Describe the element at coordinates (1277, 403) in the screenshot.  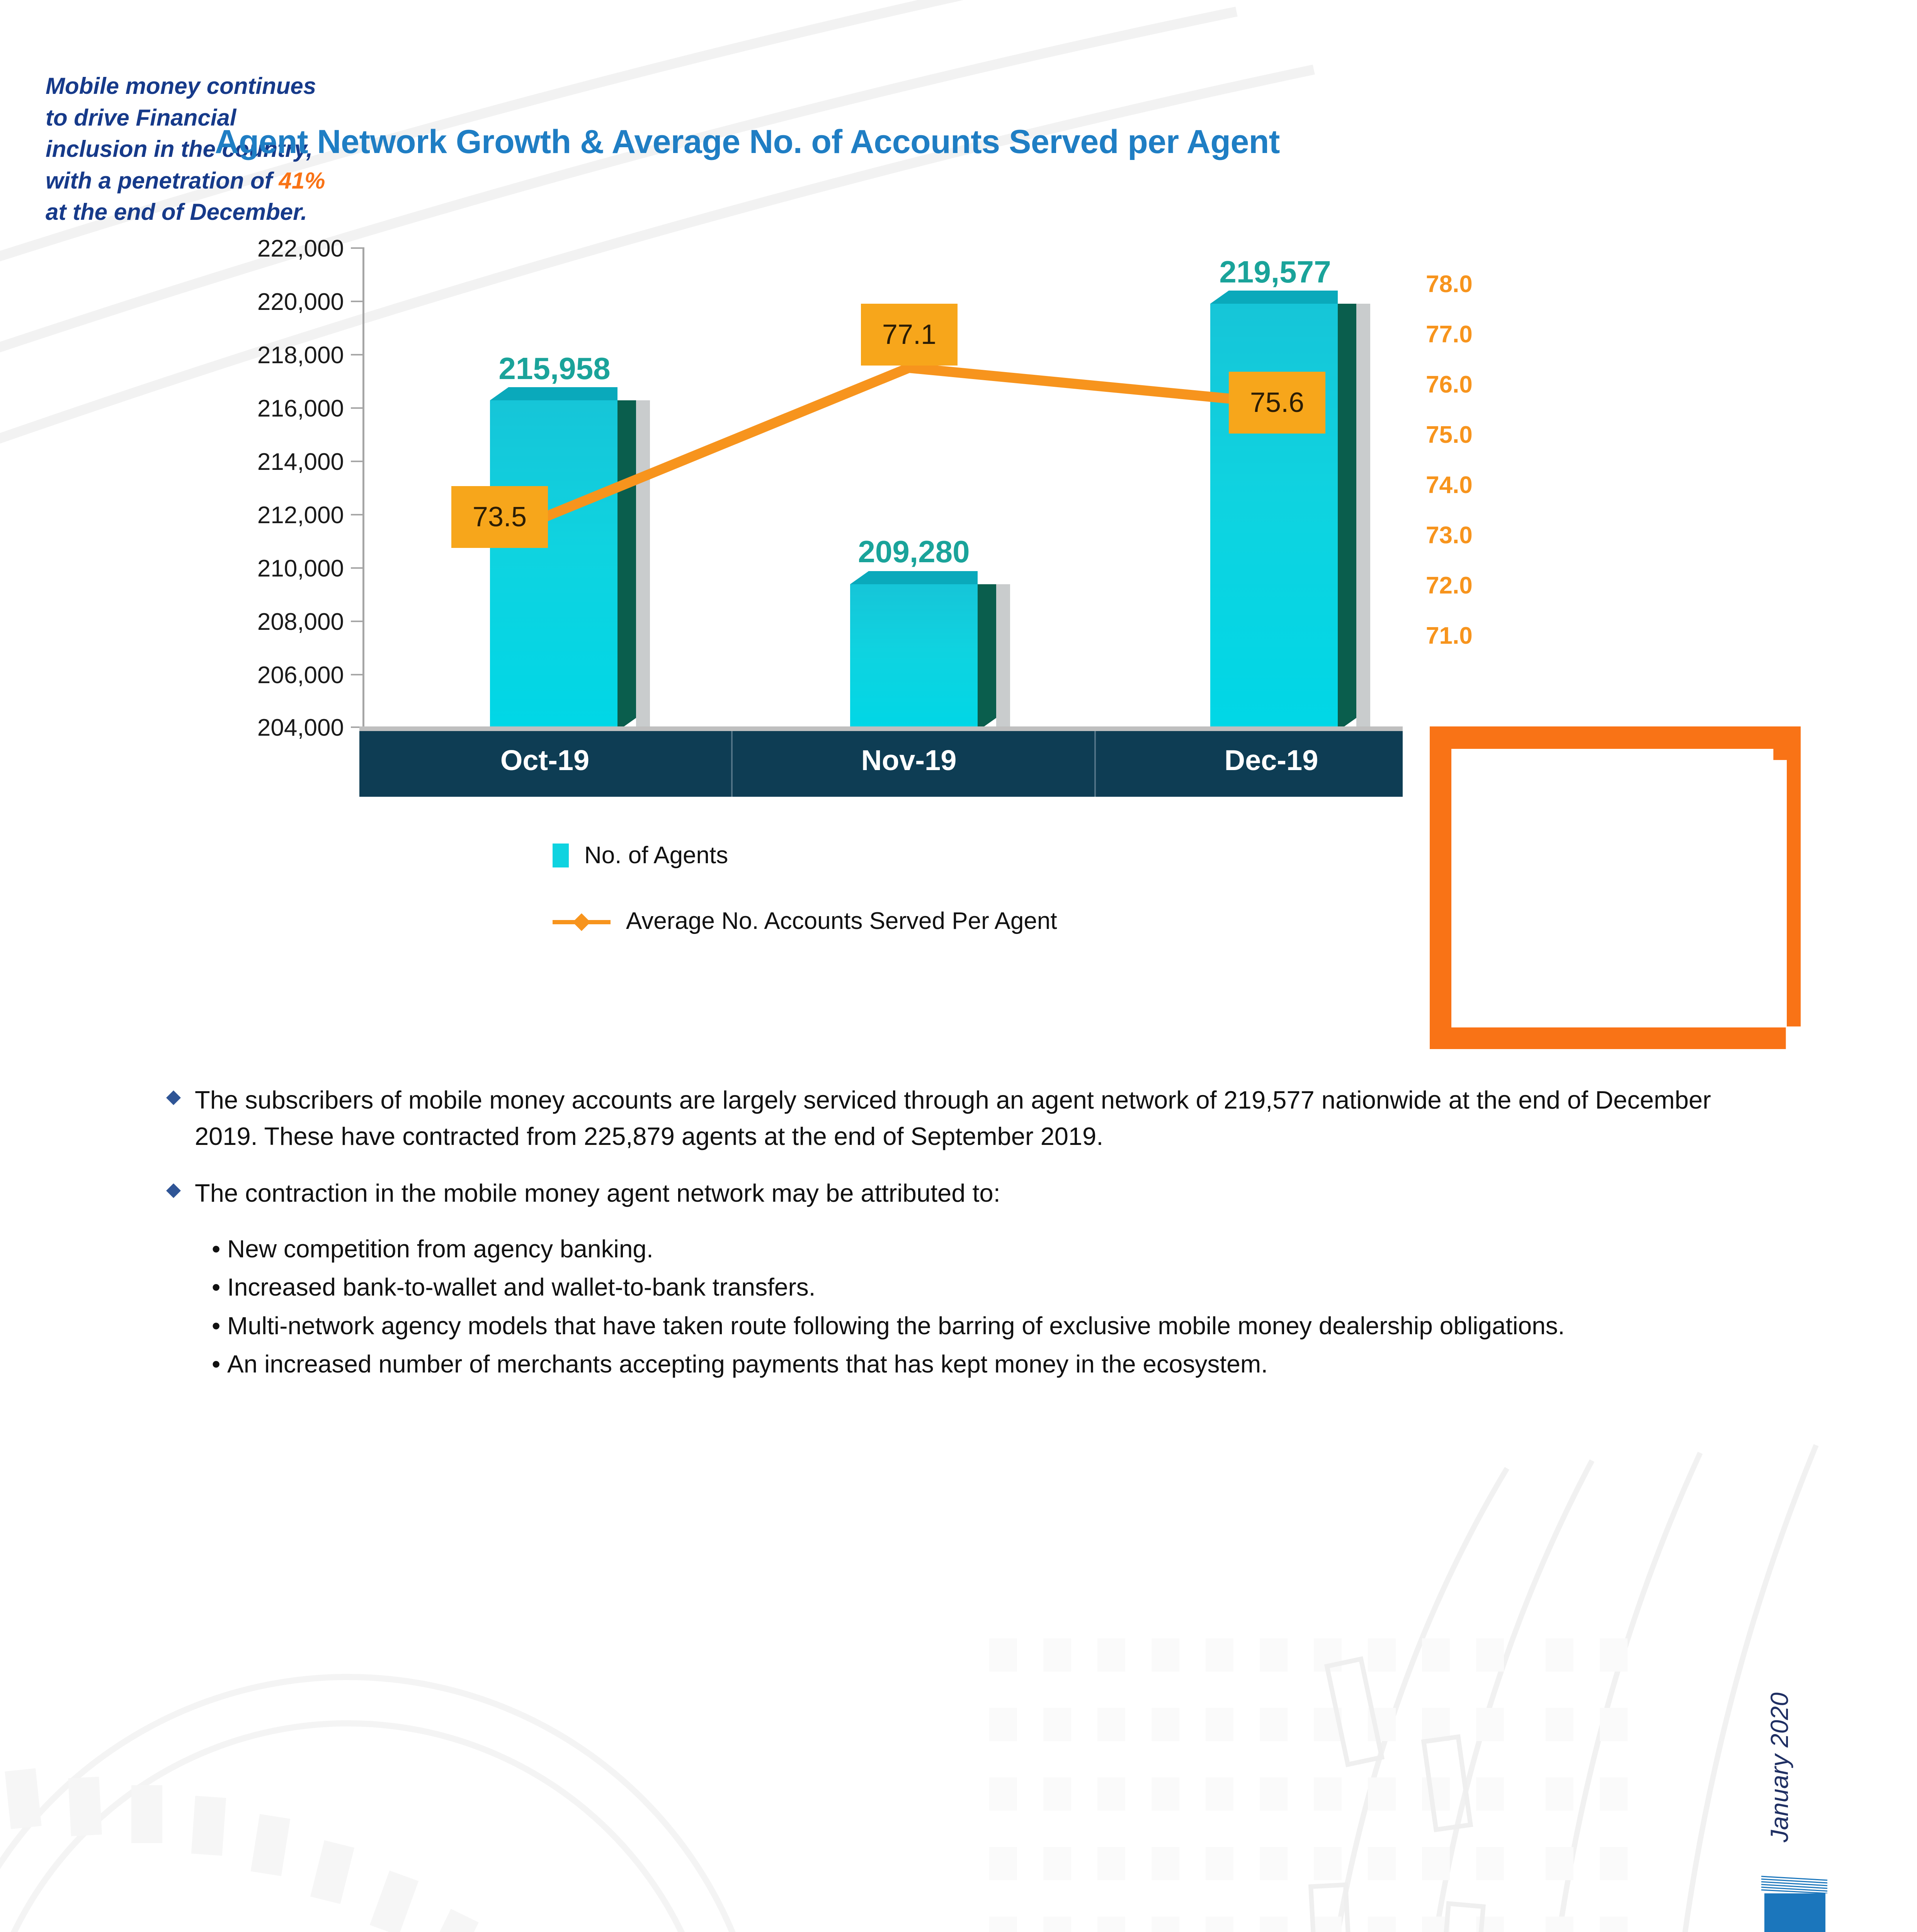
I see `line-value-dec-19: 75.6` at that location.